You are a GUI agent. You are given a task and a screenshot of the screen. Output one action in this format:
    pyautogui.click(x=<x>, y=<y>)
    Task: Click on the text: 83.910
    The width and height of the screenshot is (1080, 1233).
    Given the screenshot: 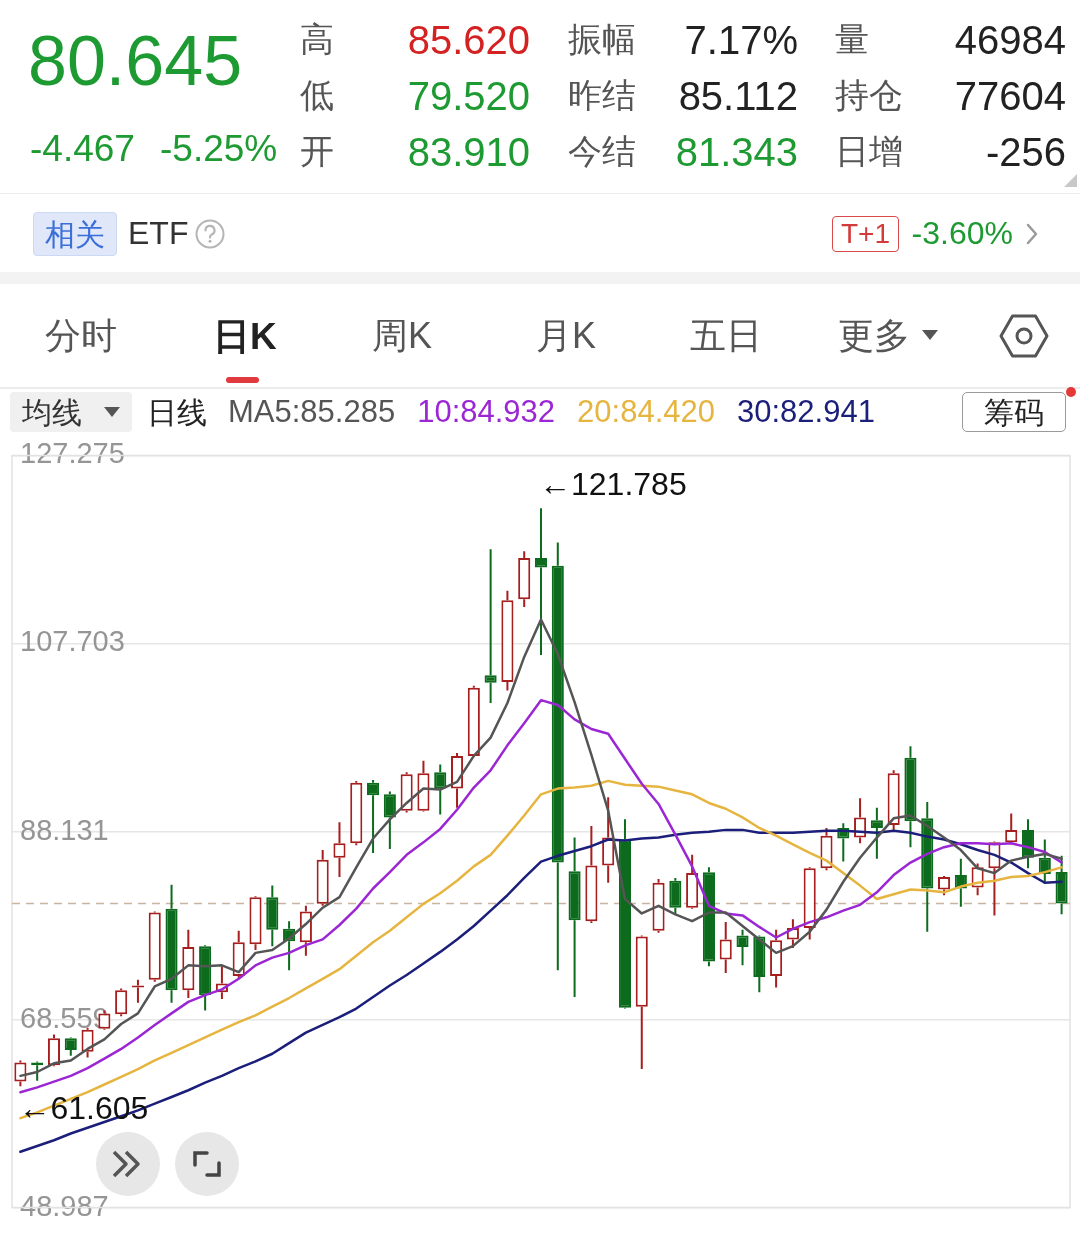 What is the action you would take?
    pyautogui.click(x=468, y=151)
    